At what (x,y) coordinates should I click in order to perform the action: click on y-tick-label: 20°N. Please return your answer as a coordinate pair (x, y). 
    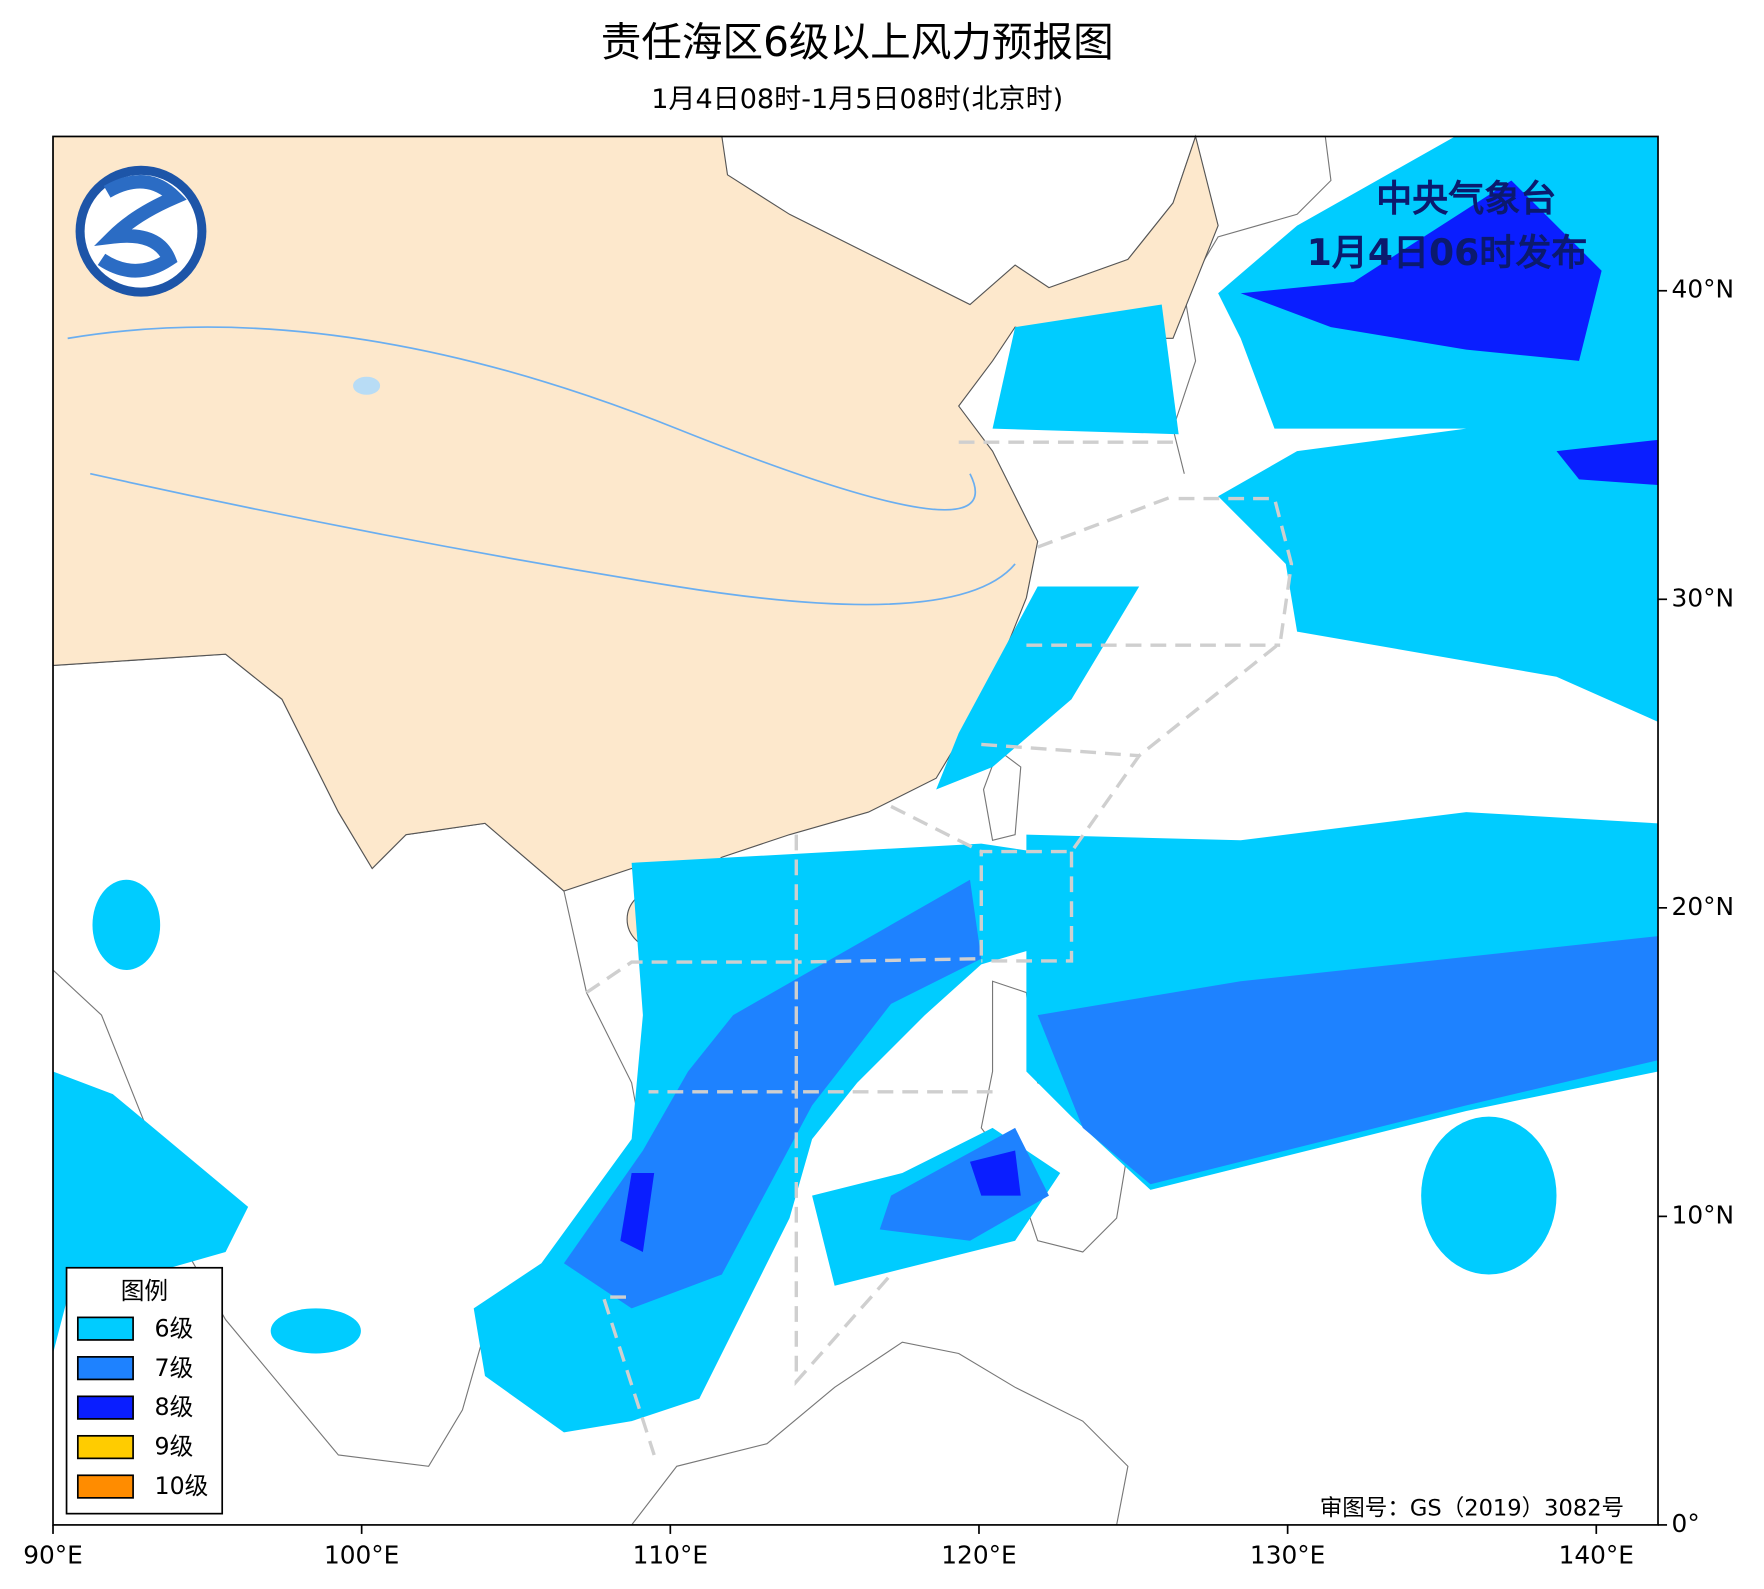
    Looking at the image, I should click on (1703, 906).